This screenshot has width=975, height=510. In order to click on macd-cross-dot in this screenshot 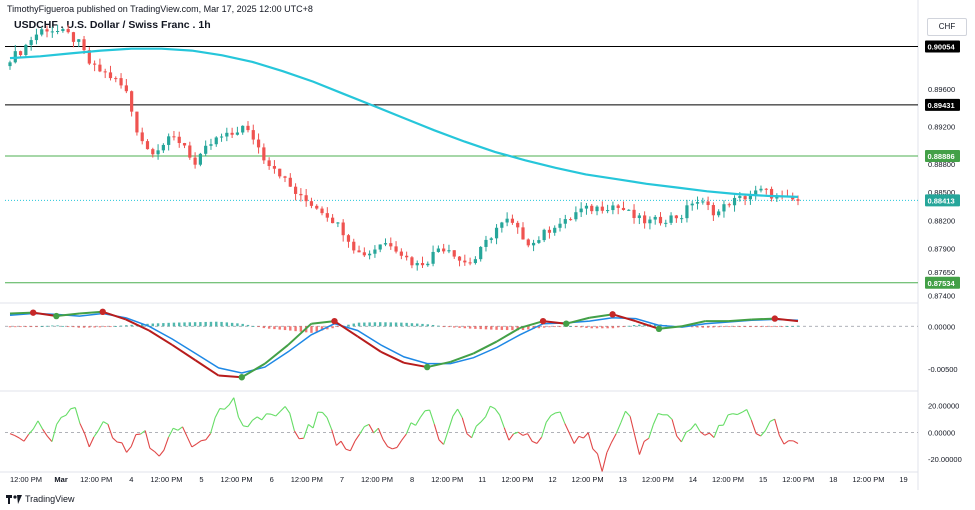, I will do `click(56, 316)`.